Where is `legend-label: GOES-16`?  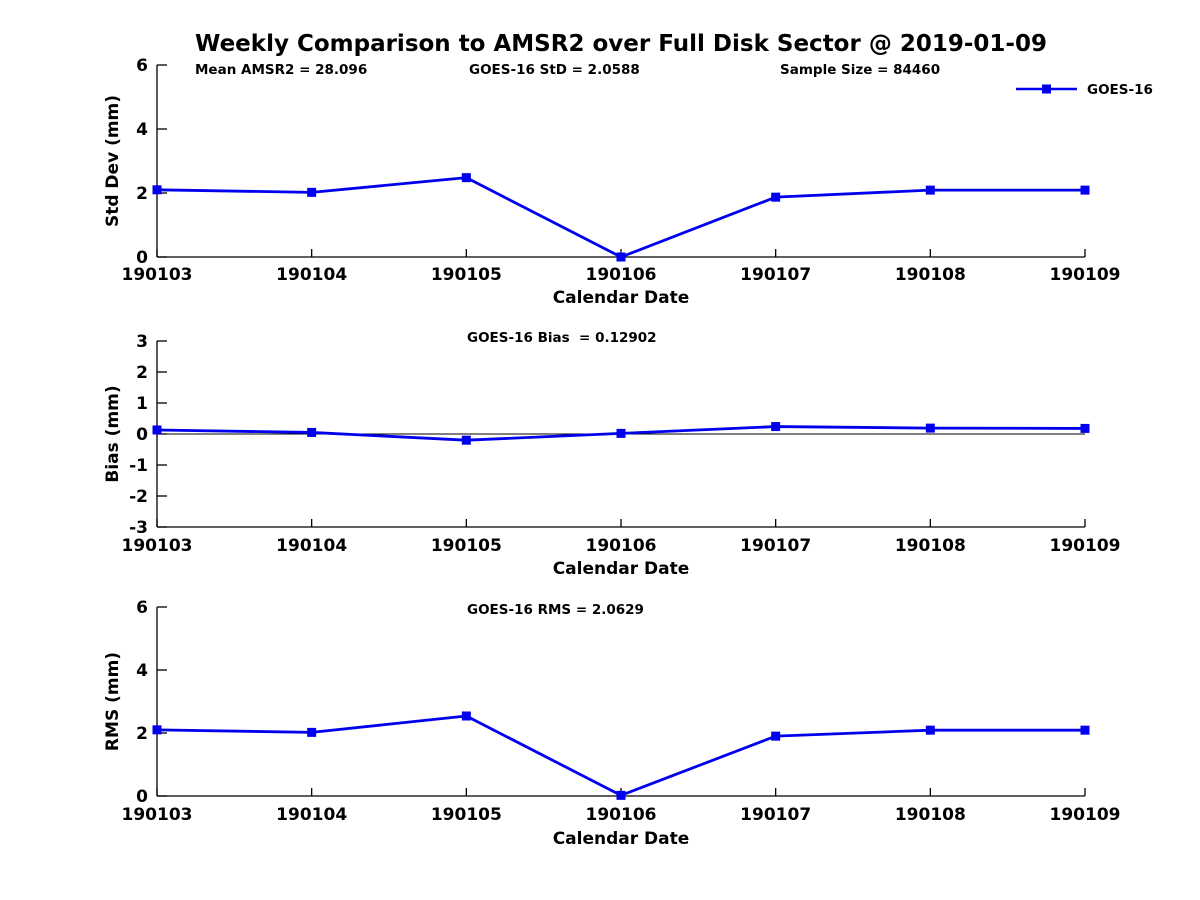 legend-label: GOES-16 is located at coordinates (1120, 90).